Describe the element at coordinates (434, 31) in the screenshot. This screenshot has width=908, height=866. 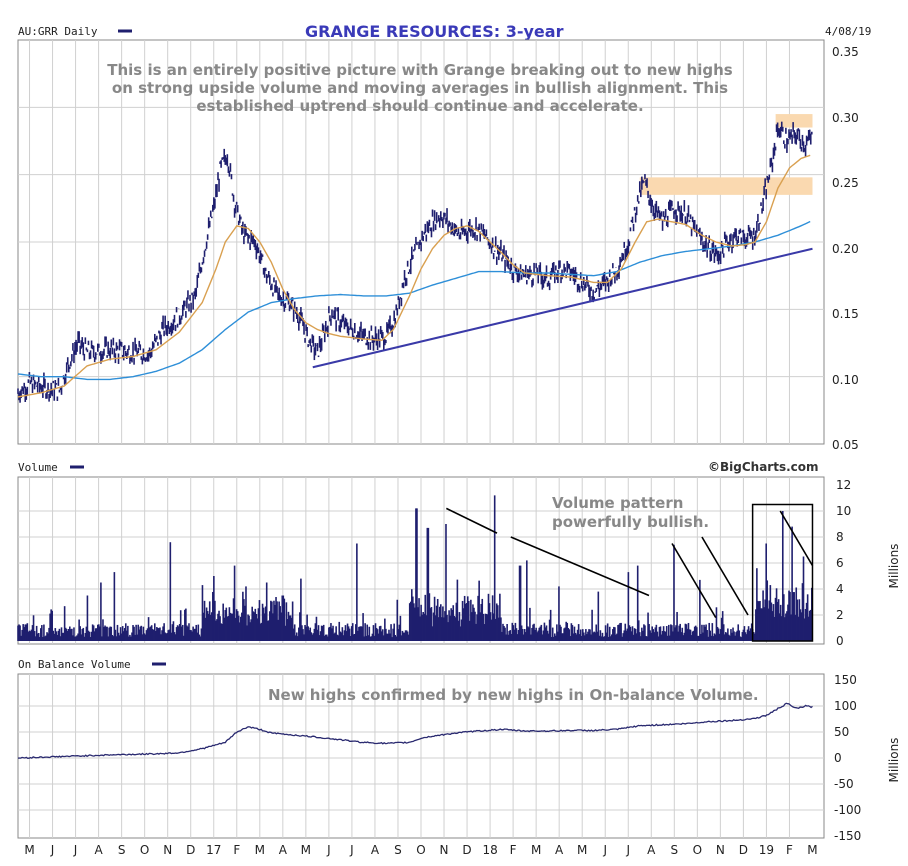
I see `chart-title: GRANGE RESOURCES: 3-year` at that location.